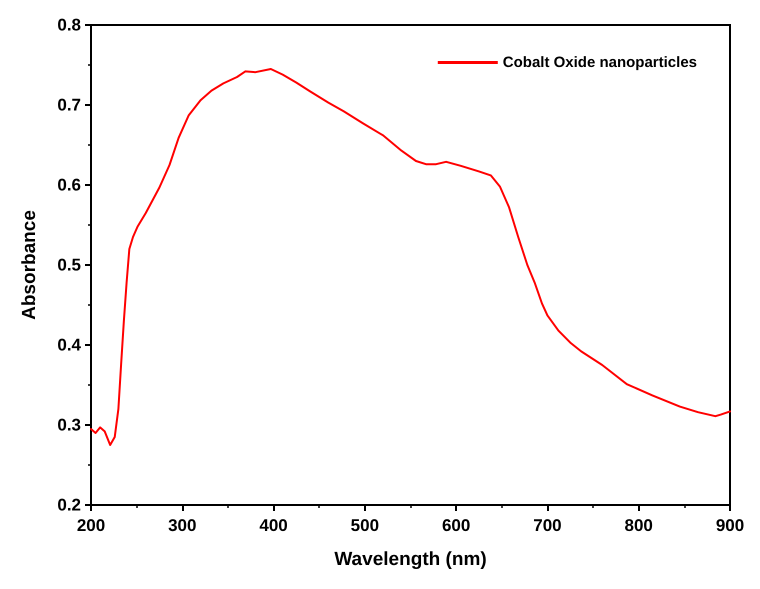  What do you see at coordinates (29, 265) in the screenshot?
I see `y-axis-title: Absorbance` at bounding box center [29, 265].